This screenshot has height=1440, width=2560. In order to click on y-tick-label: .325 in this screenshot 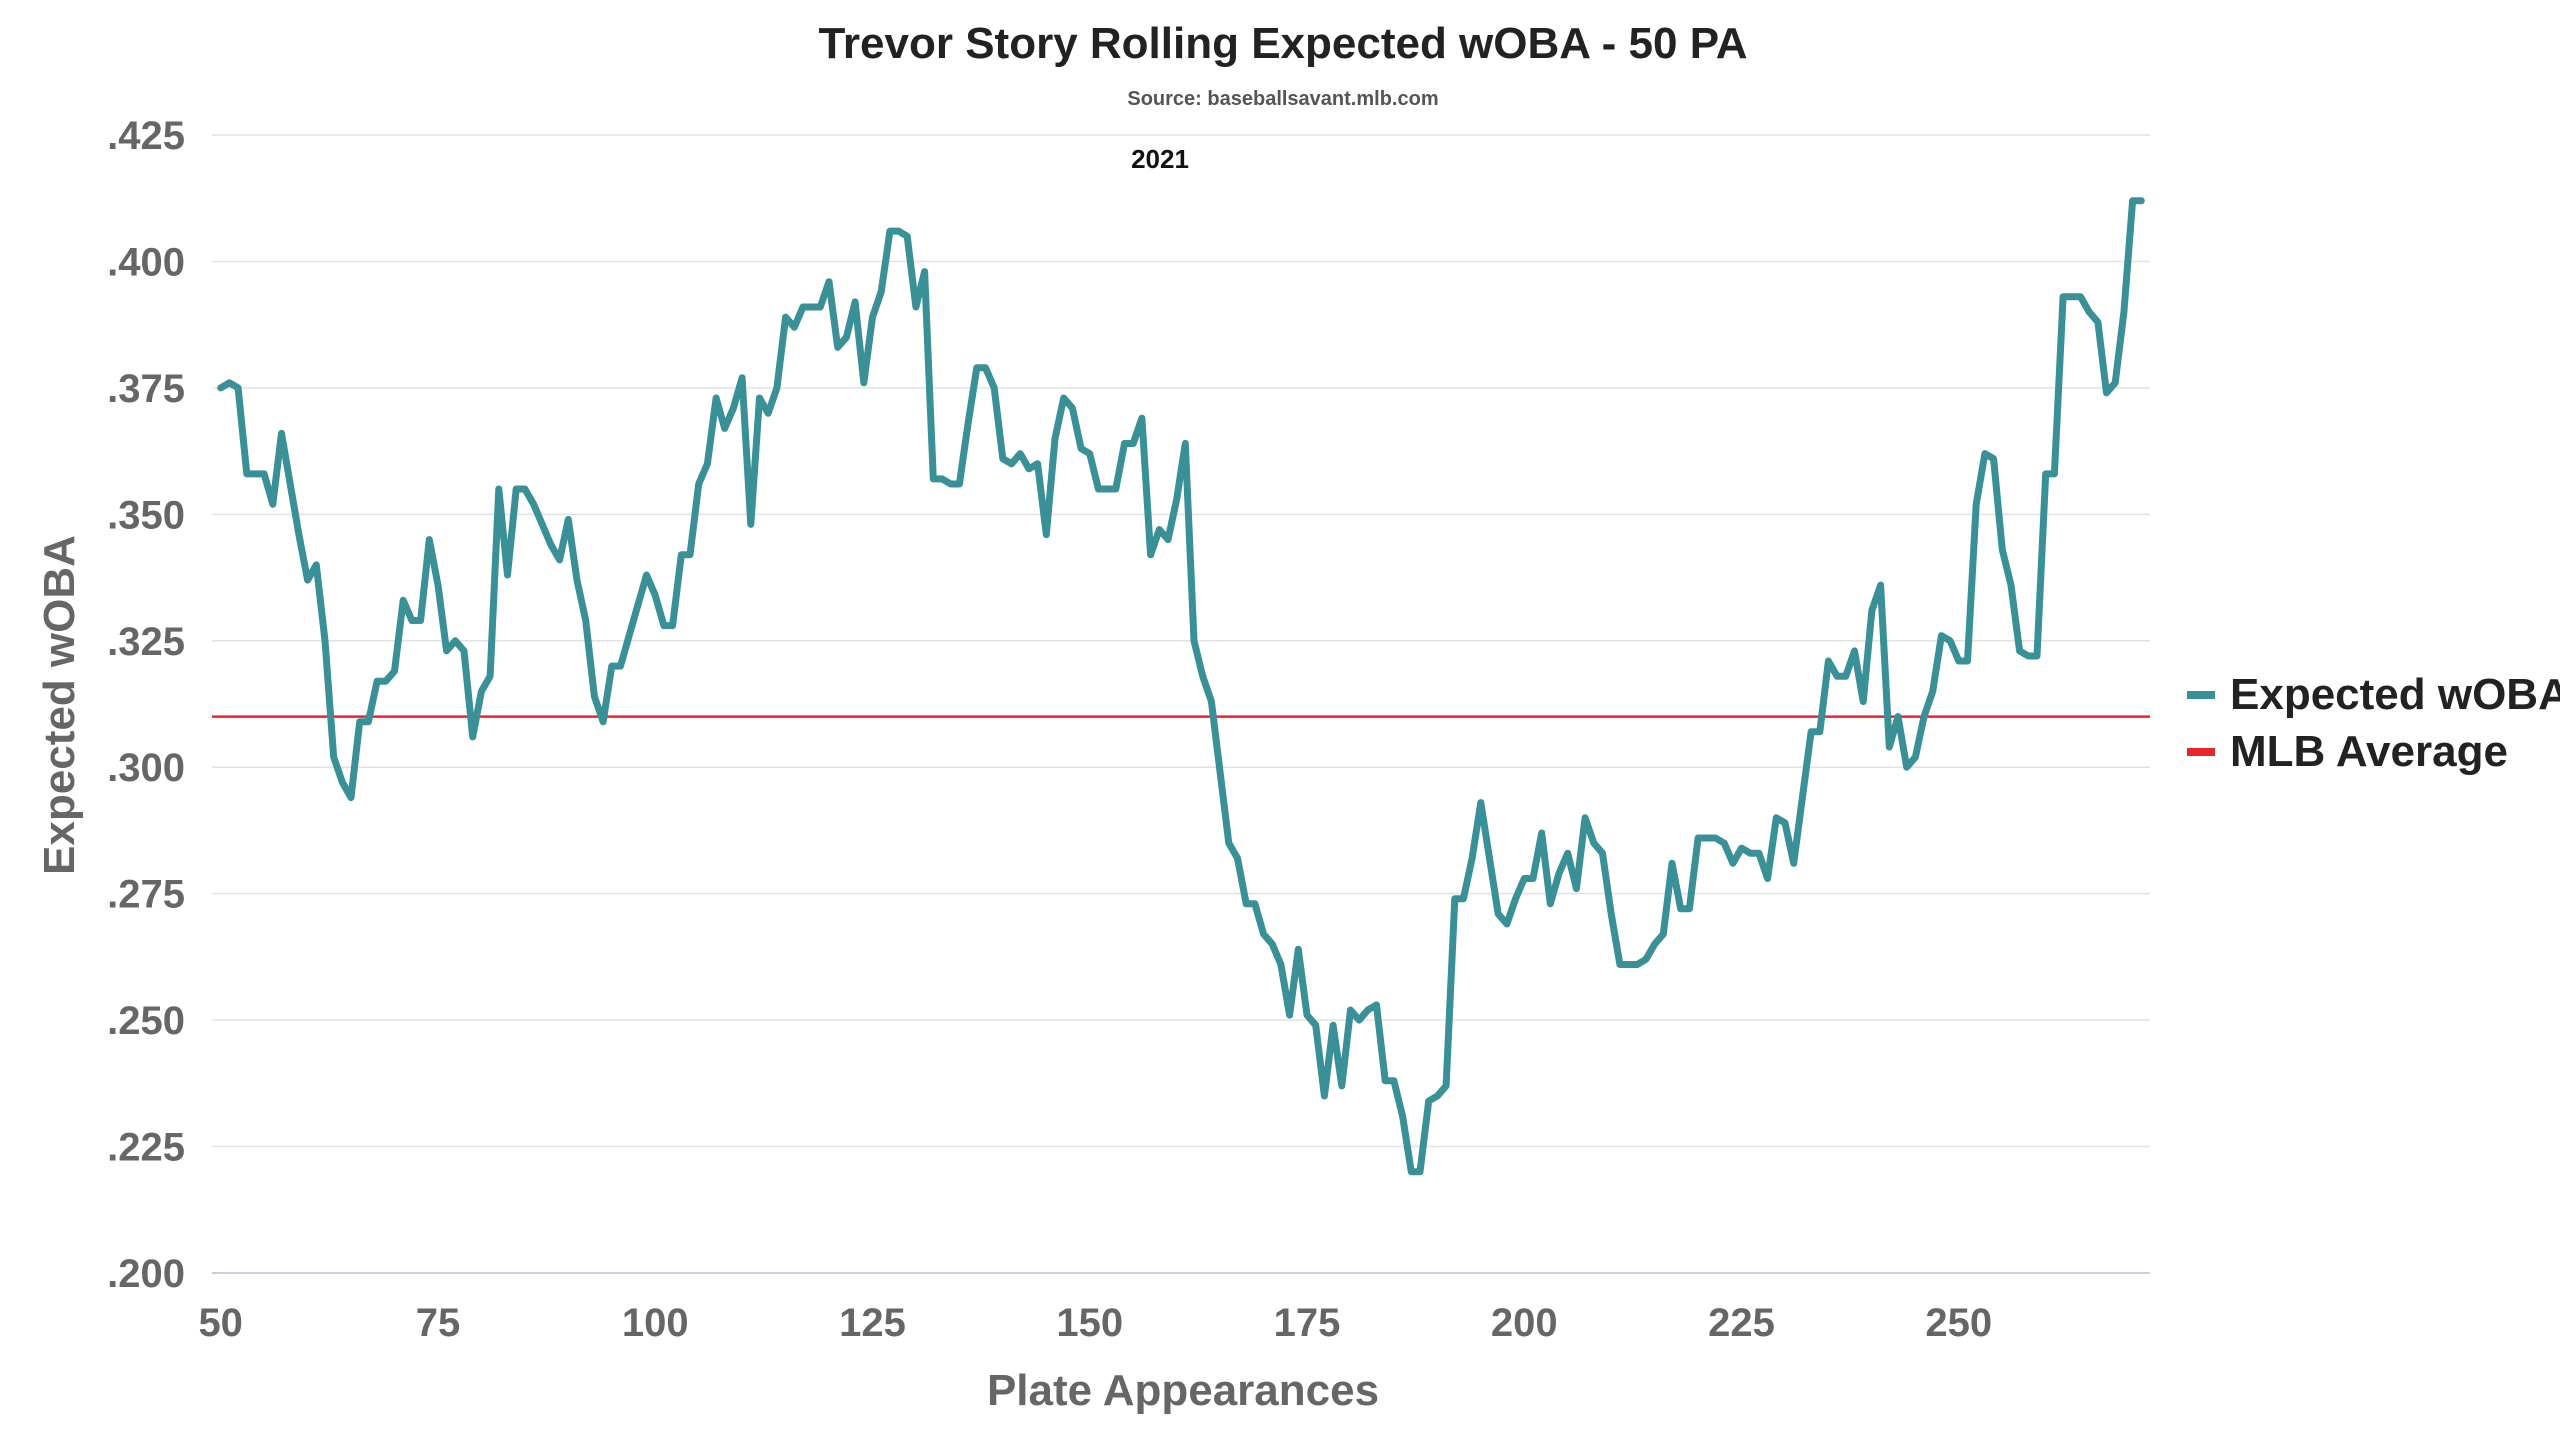, I will do `click(146, 642)`.